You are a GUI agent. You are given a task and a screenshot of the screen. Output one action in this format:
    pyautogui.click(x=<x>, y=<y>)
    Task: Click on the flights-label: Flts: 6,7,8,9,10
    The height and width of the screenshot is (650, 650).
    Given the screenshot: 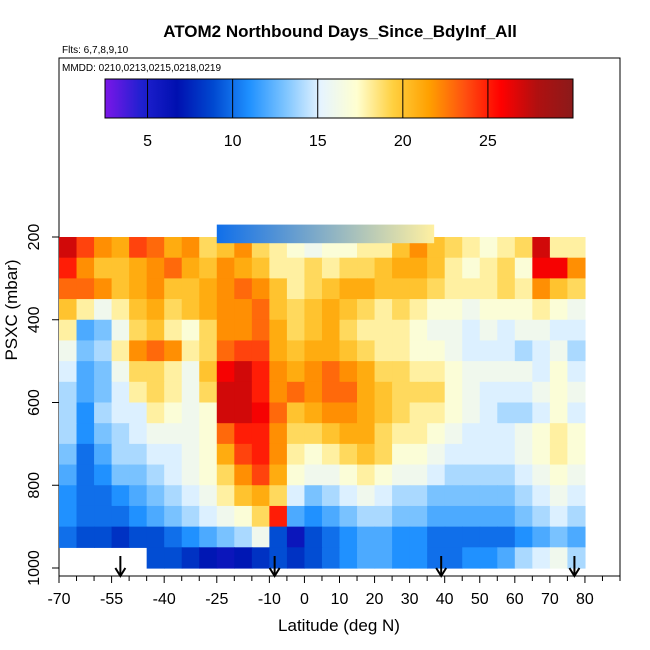 What is the action you would take?
    pyautogui.click(x=95, y=50)
    